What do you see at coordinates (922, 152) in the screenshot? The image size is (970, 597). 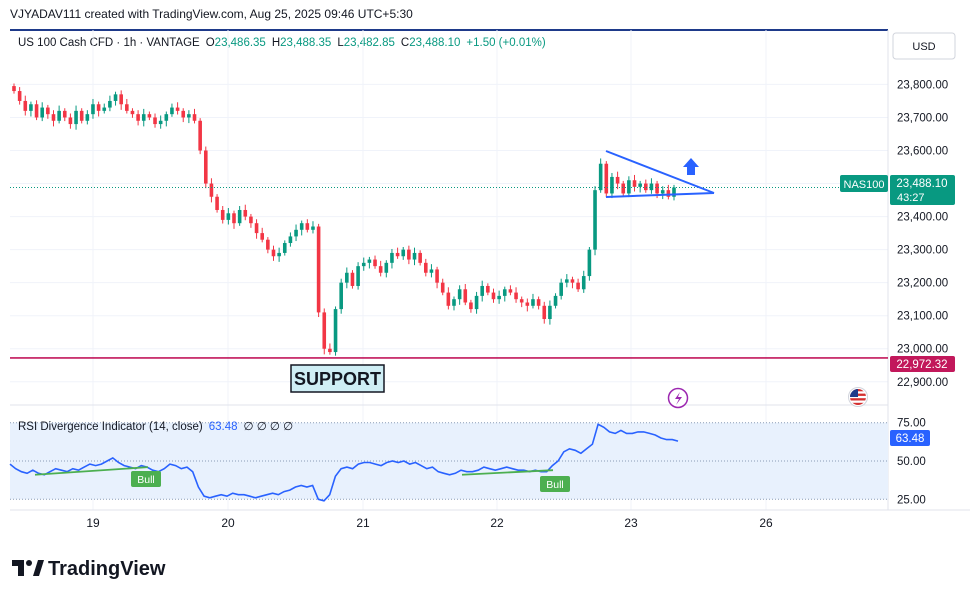 I see `price-tick-label-7: 23,600.00` at bounding box center [922, 152].